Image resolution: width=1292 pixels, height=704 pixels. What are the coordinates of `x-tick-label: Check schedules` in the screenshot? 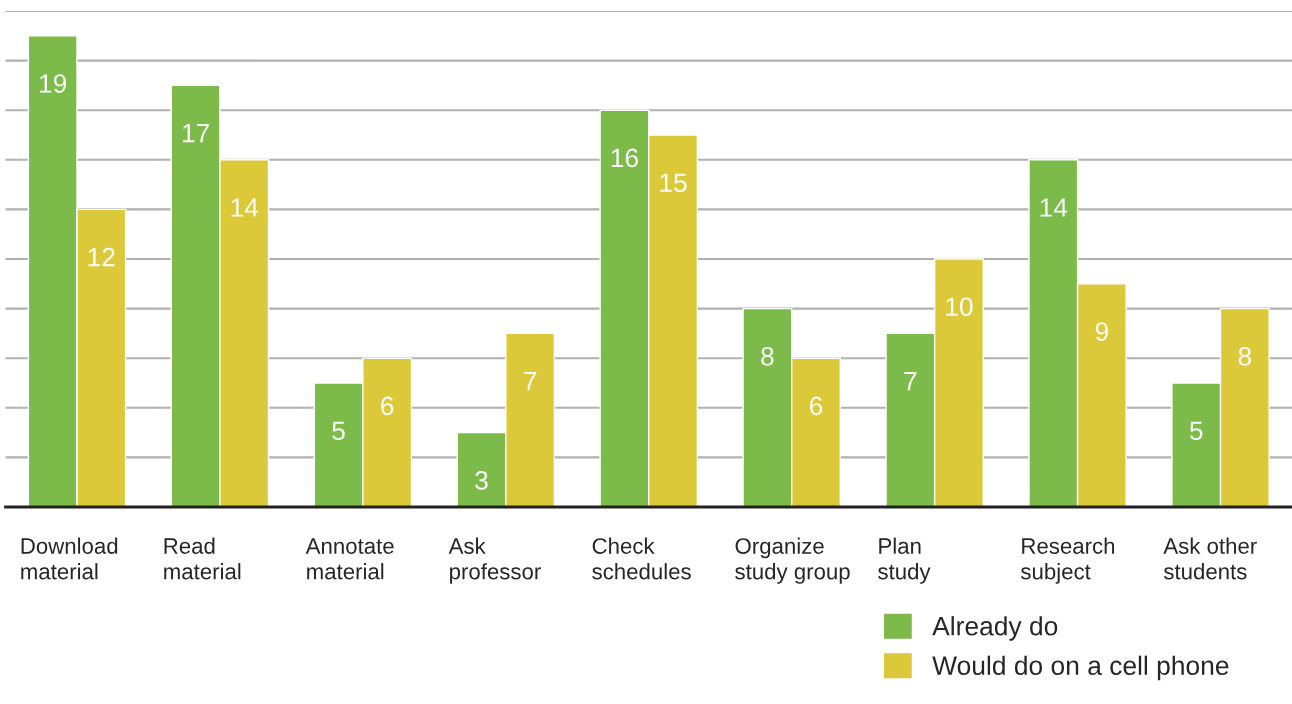 It's located at (641, 558).